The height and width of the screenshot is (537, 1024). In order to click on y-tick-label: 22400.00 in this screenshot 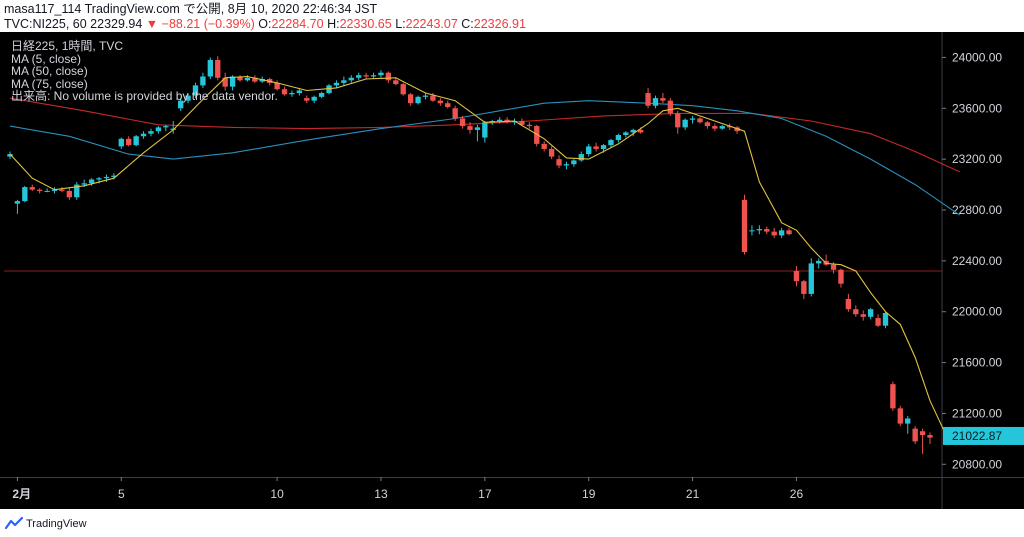, I will do `click(977, 261)`.